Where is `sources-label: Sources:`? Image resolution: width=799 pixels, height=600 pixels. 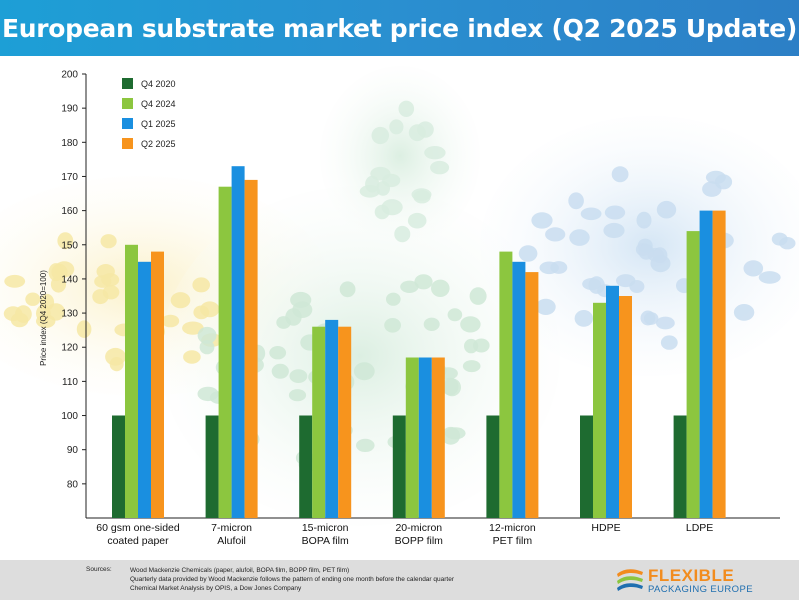
sources-label: Sources: is located at coordinates (99, 569).